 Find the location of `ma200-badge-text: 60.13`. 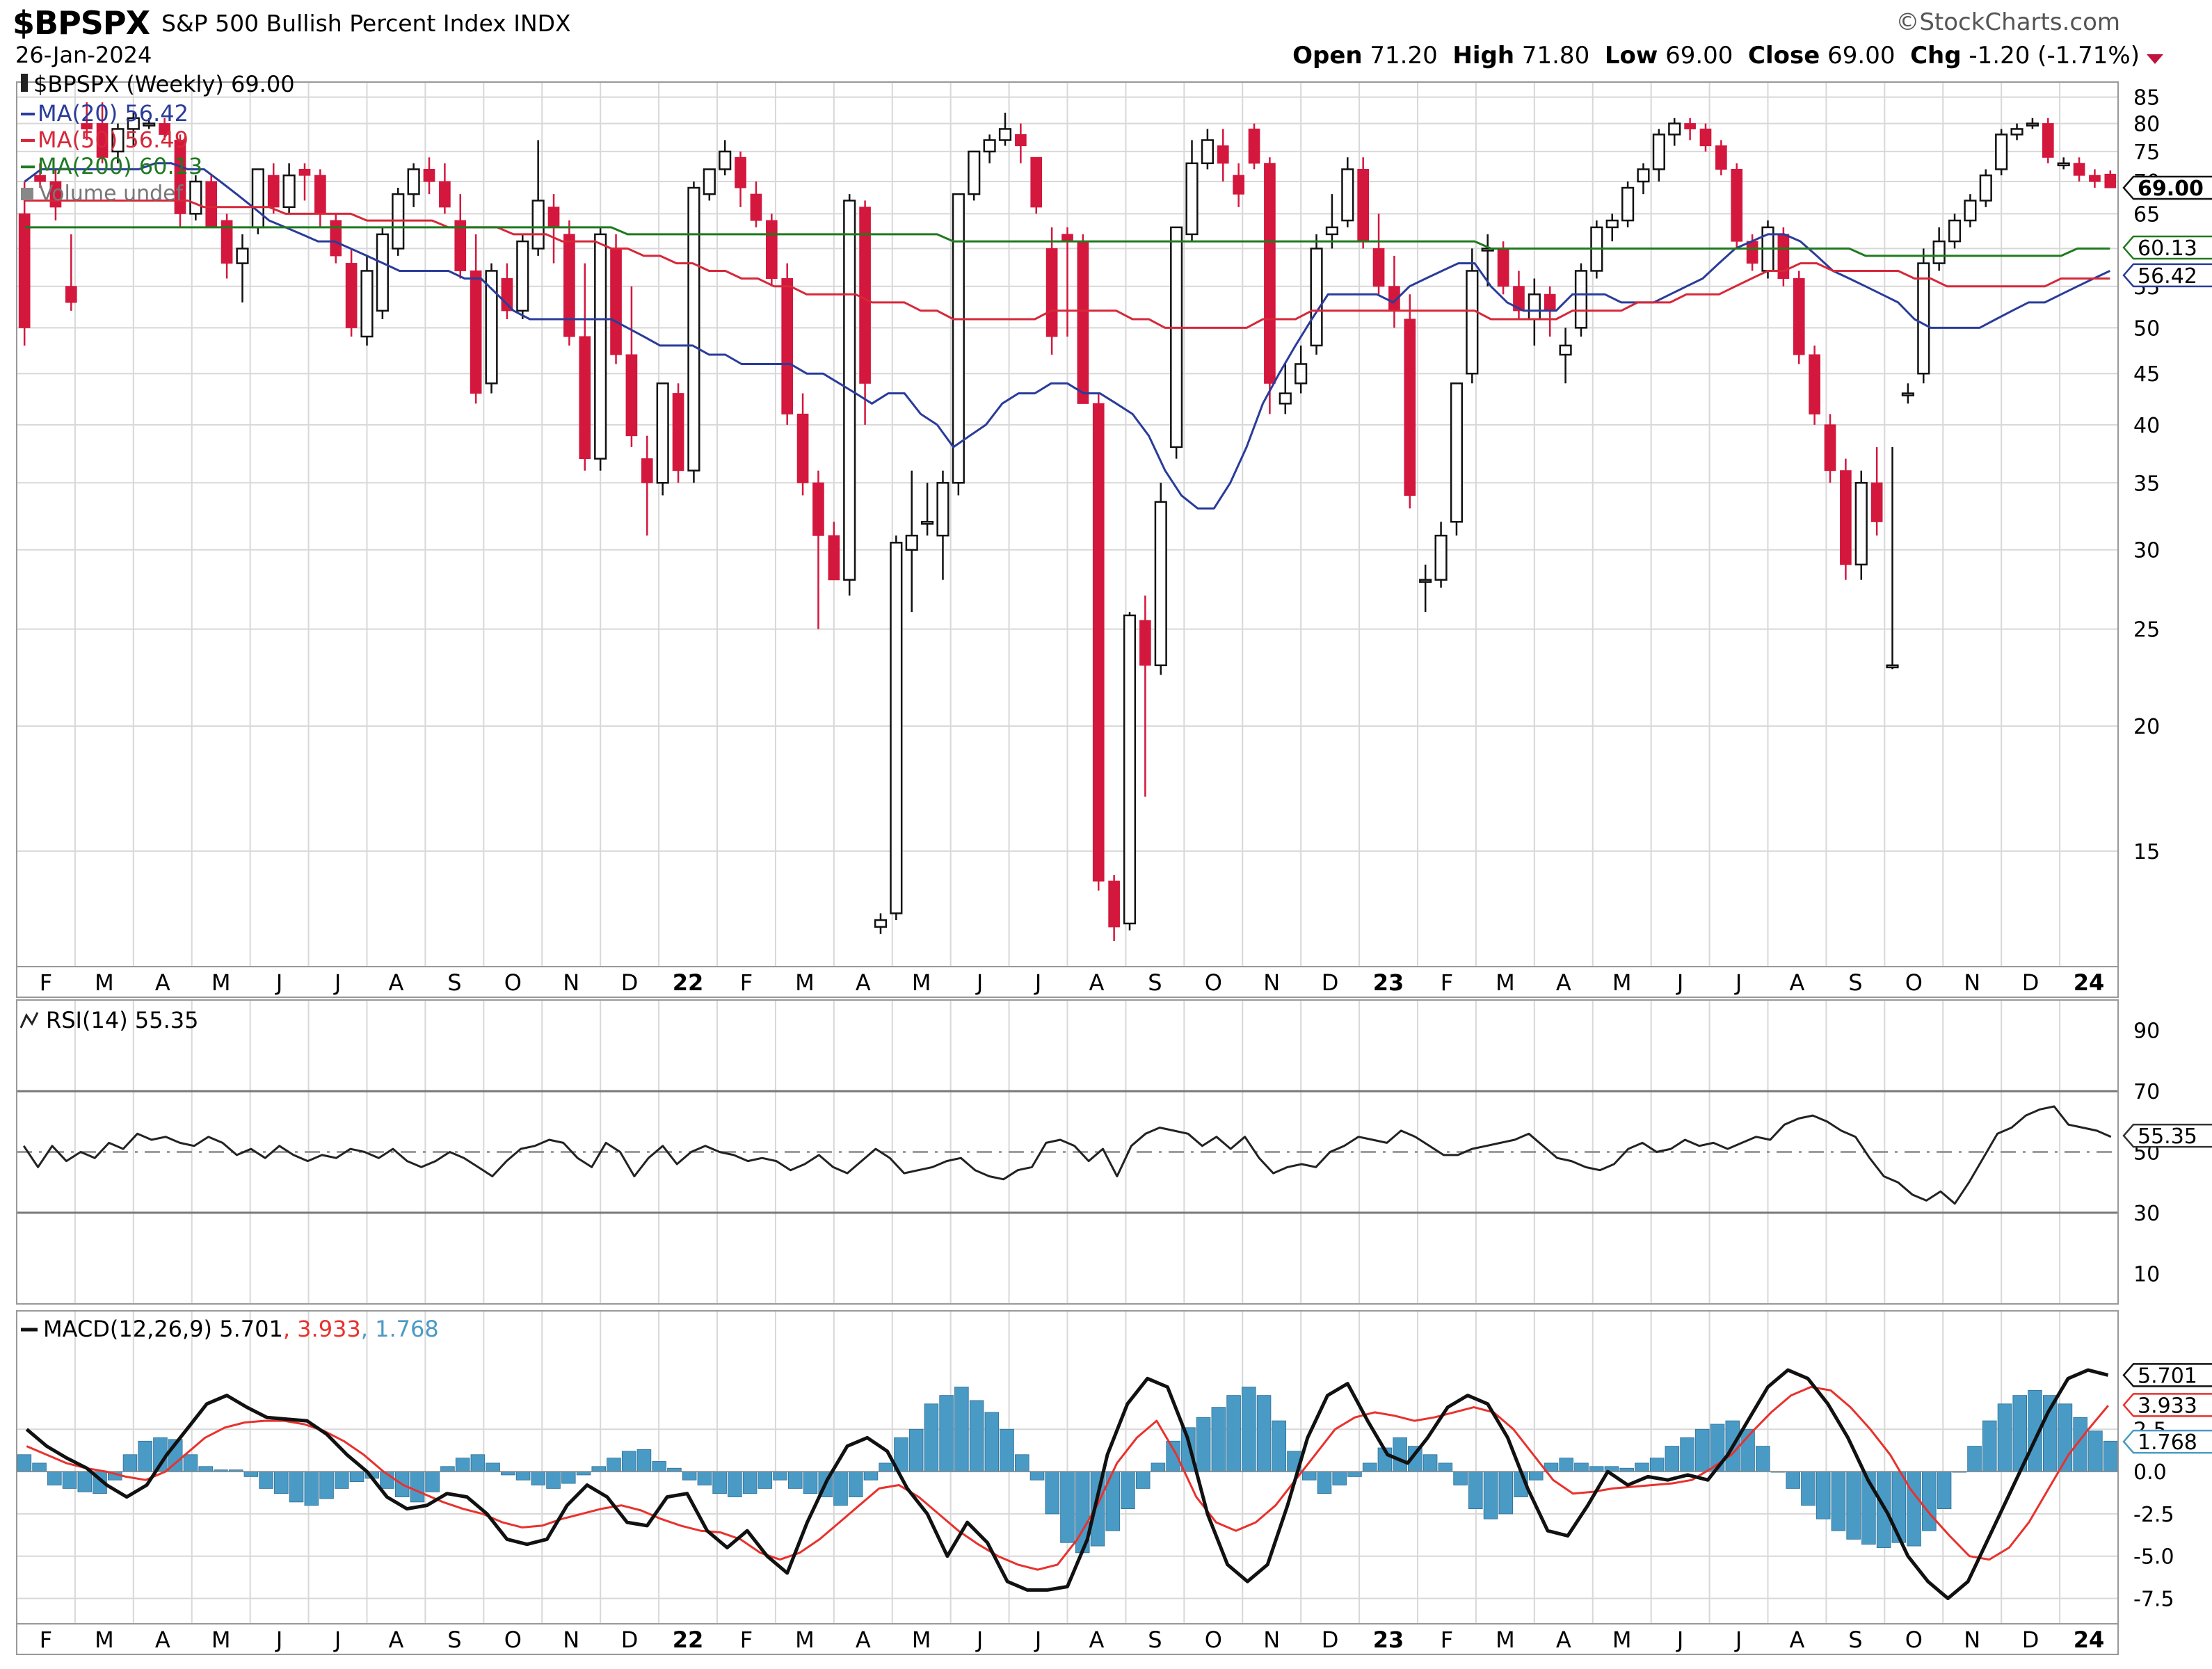

ma200-badge-text: 60.13 is located at coordinates (2167, 249).